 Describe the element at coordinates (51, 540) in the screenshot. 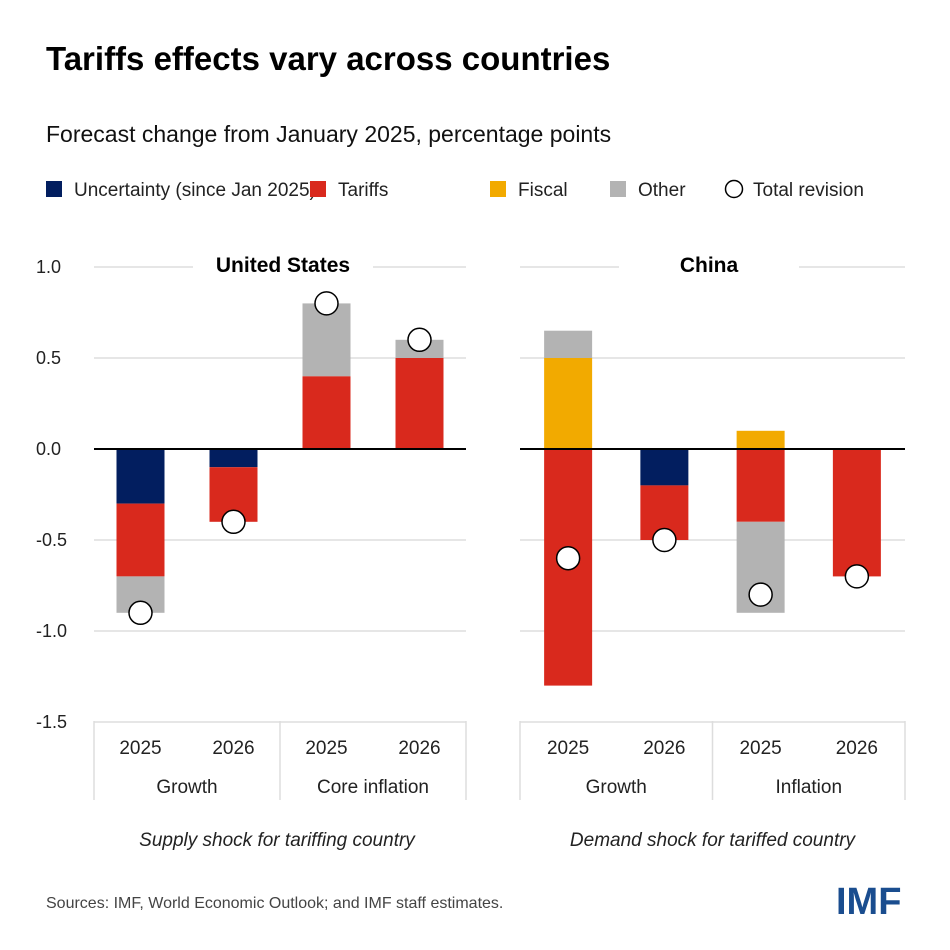

I see `y-tick-label: -0.5` at that location.